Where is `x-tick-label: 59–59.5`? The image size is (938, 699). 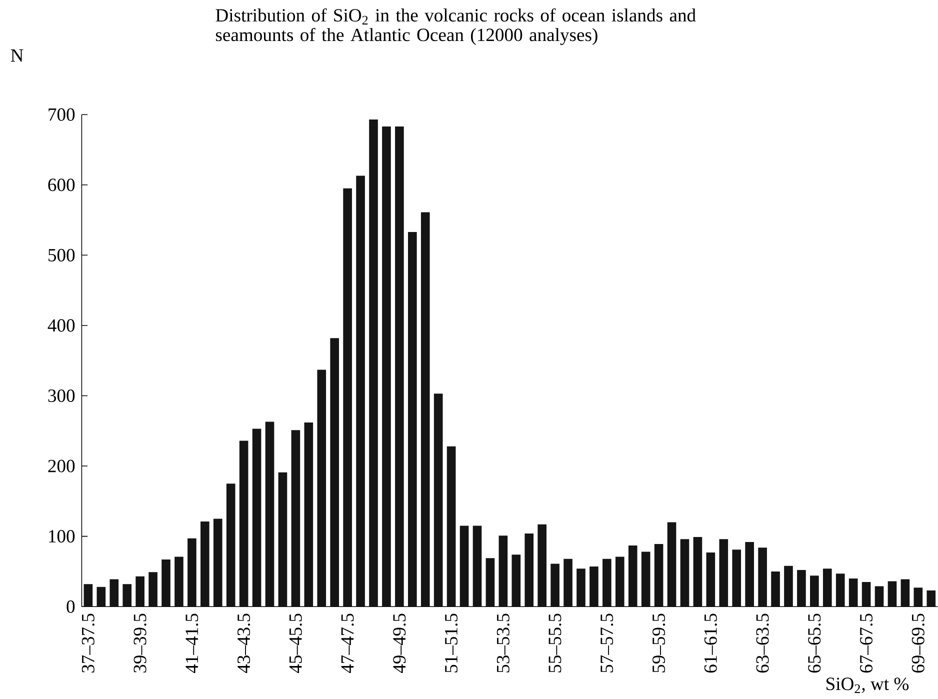 x-tick-label: 59–59.5 is located at coordinates (659, 643).